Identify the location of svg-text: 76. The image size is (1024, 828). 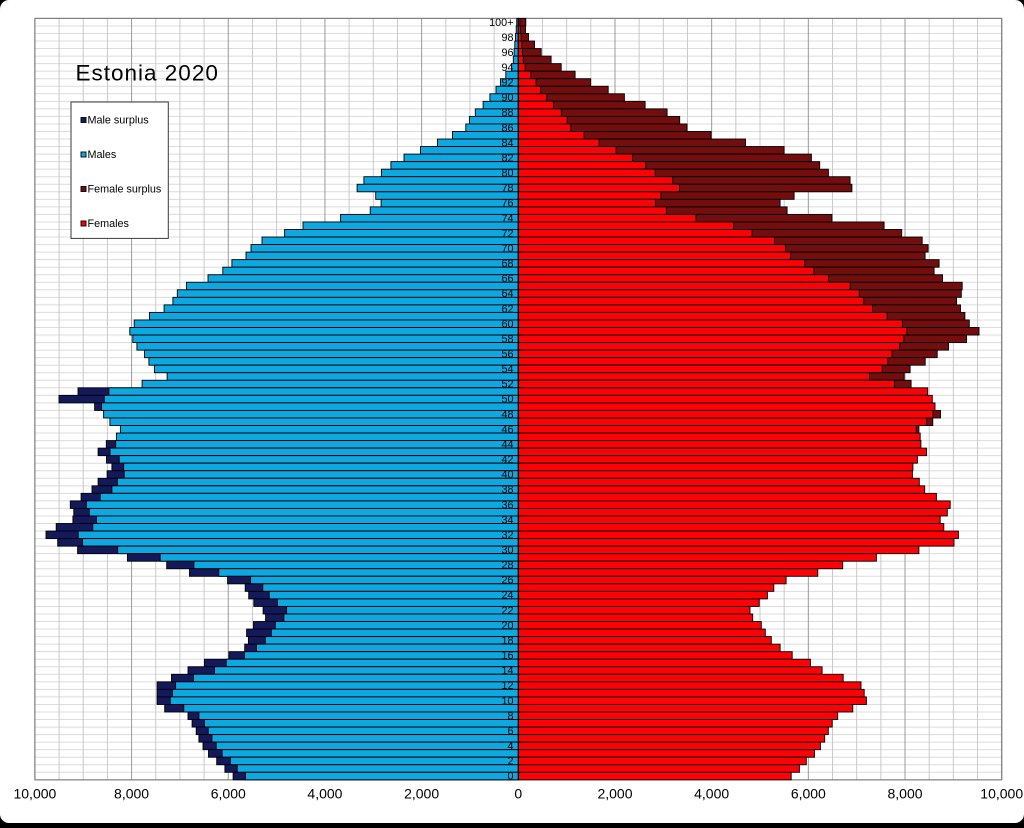
(507, 204).